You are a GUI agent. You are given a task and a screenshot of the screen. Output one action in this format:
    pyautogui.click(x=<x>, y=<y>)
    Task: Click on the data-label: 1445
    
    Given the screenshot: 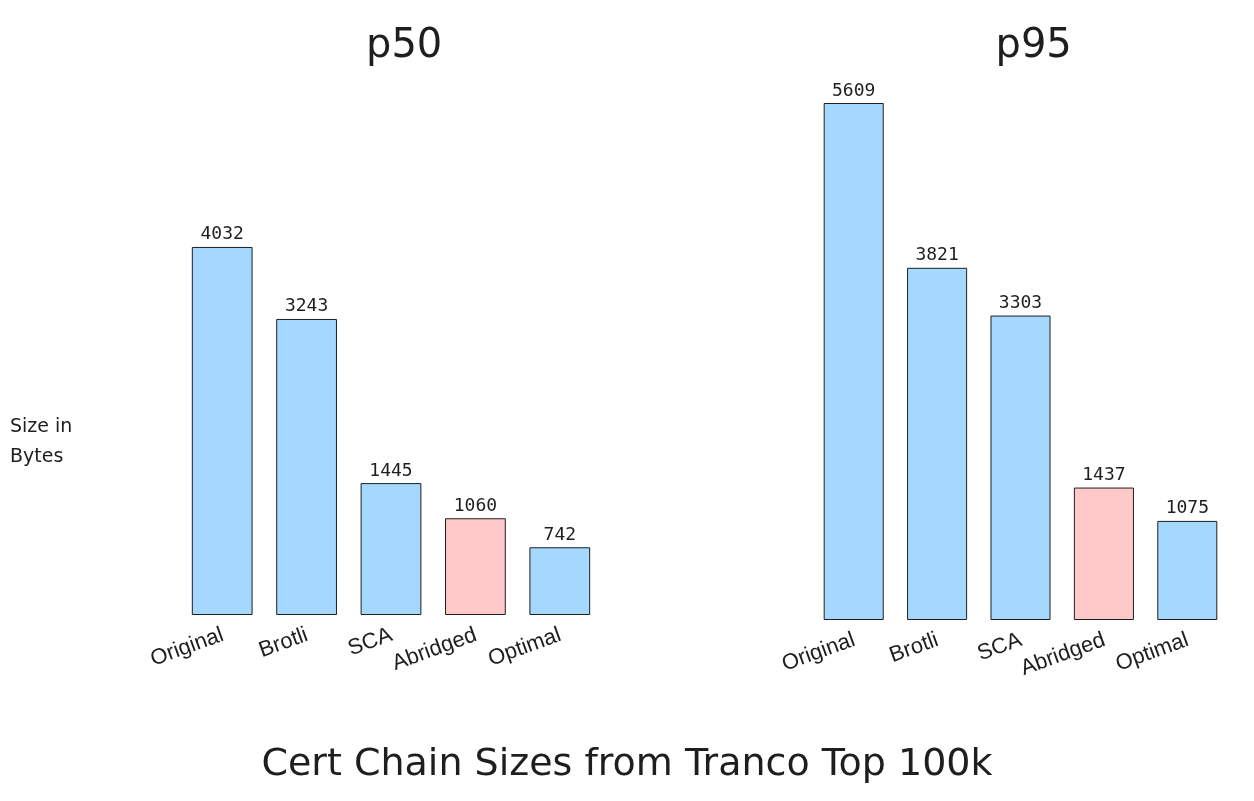 What is the action you would take?
    pyautogui.click(x=391, y=469)
    